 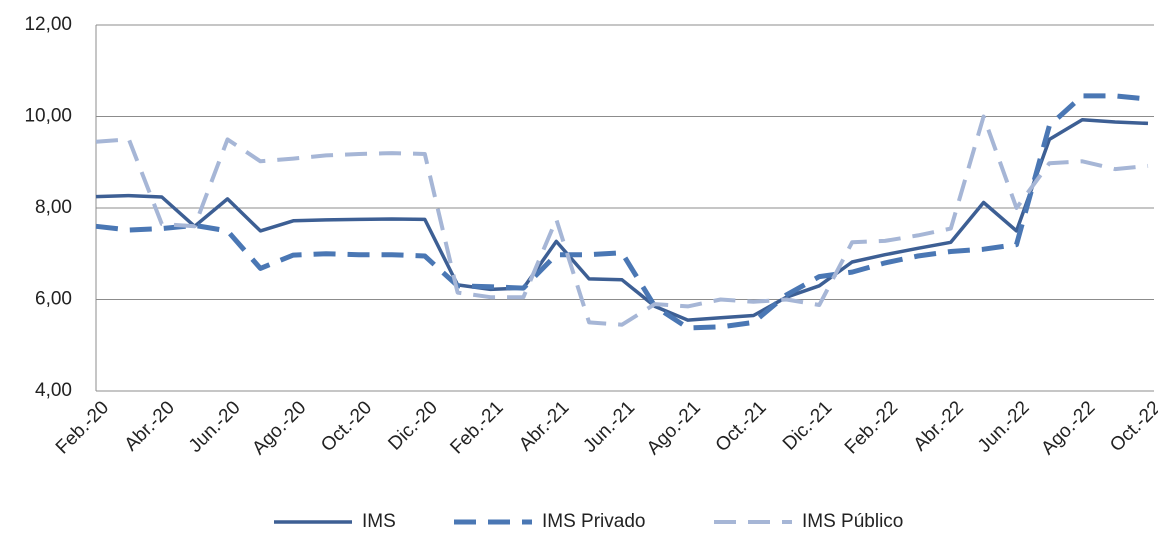 I want to click on x-tick-label: Jun.-21, so click(x=609, y=427).